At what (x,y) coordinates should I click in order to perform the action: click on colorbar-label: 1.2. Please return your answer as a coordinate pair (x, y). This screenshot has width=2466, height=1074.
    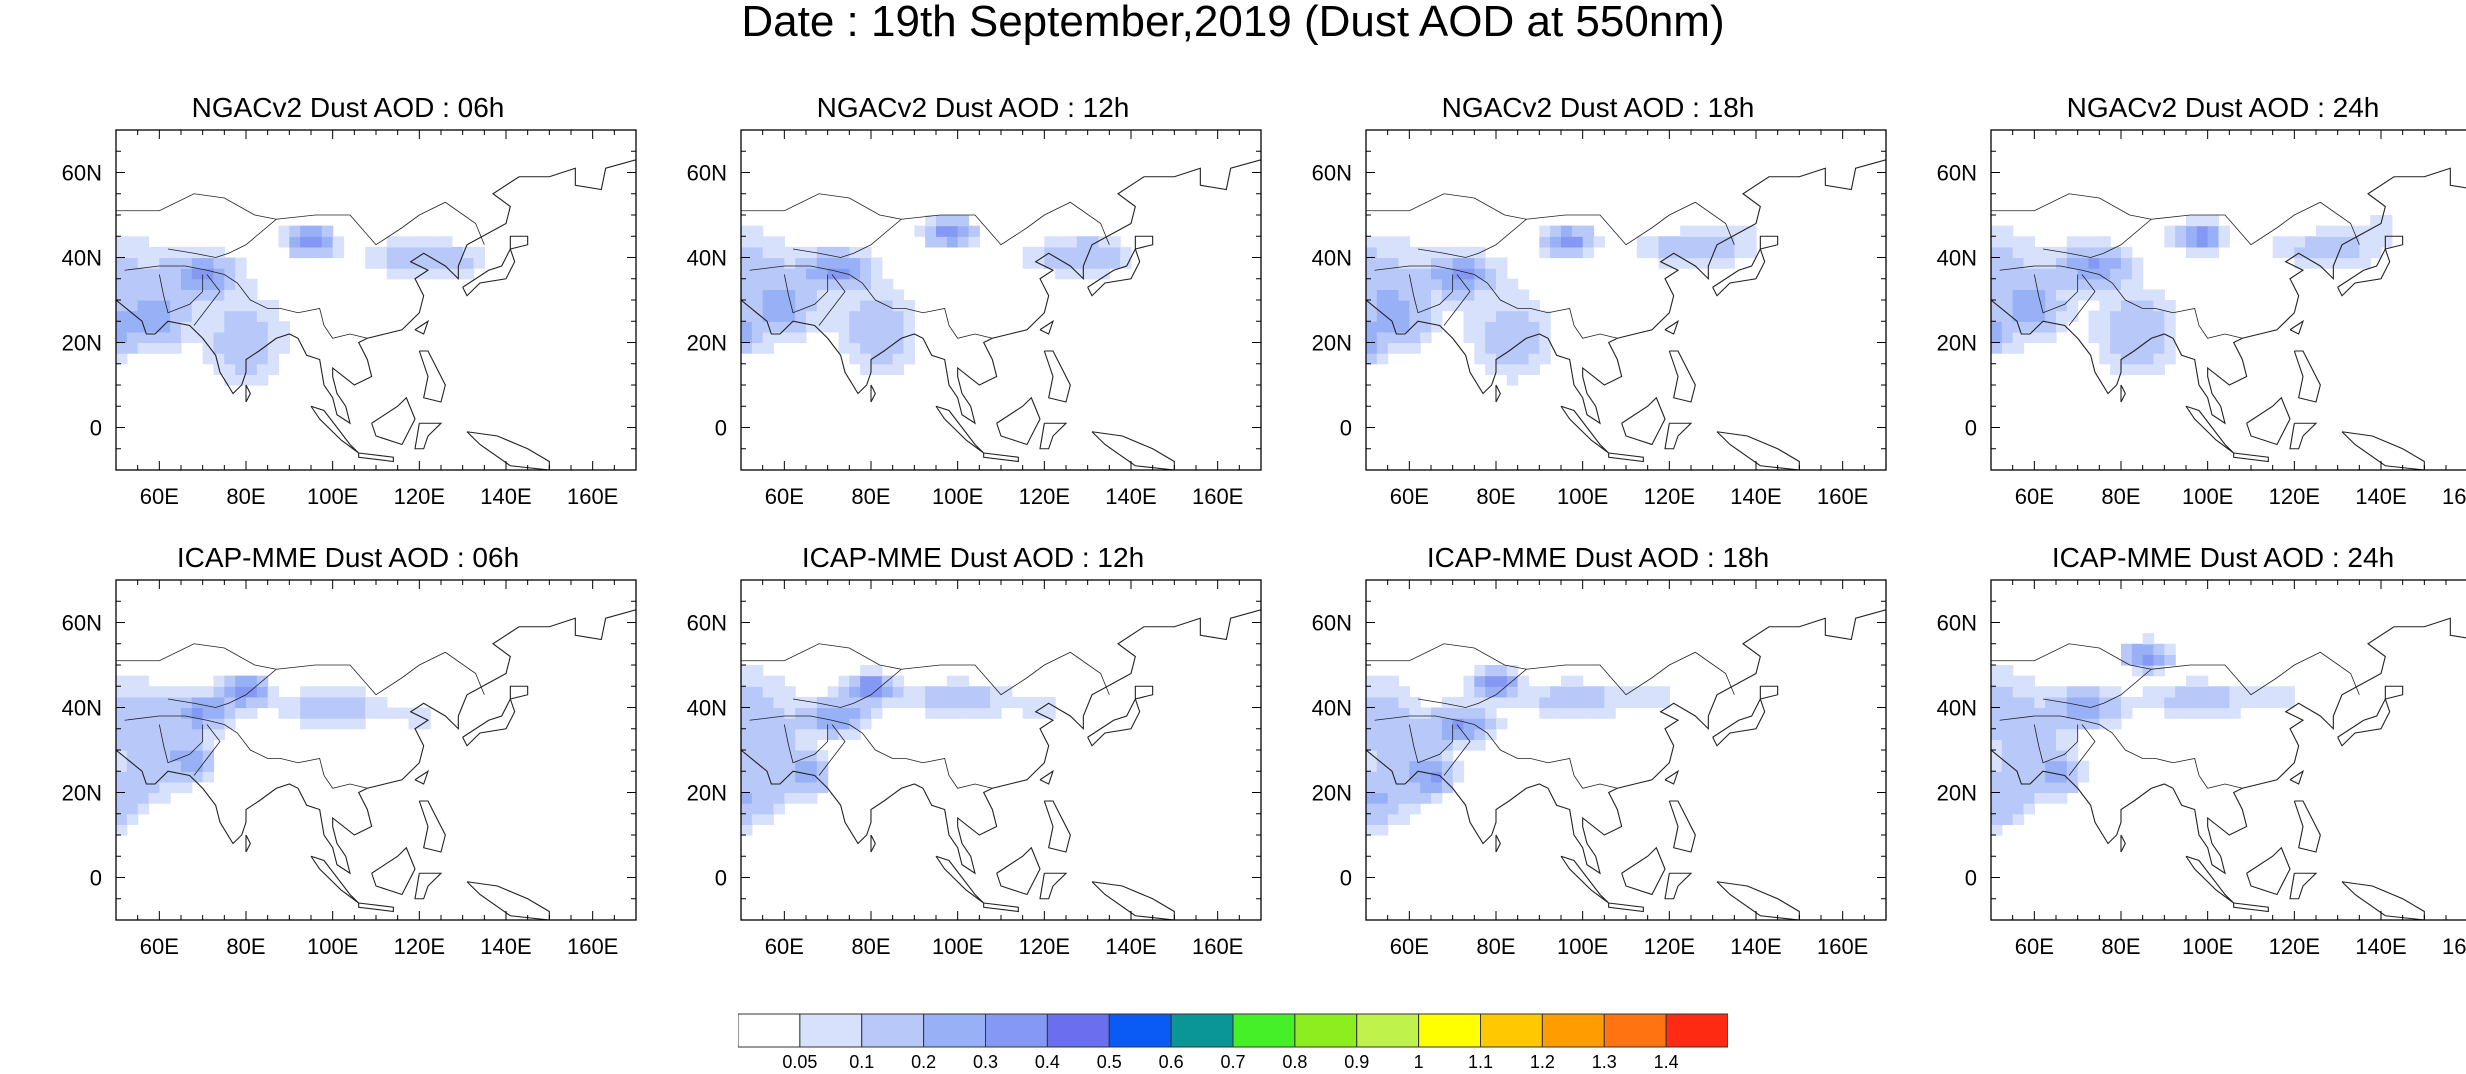
    Looking at the image, I should click on (1542, 1062).